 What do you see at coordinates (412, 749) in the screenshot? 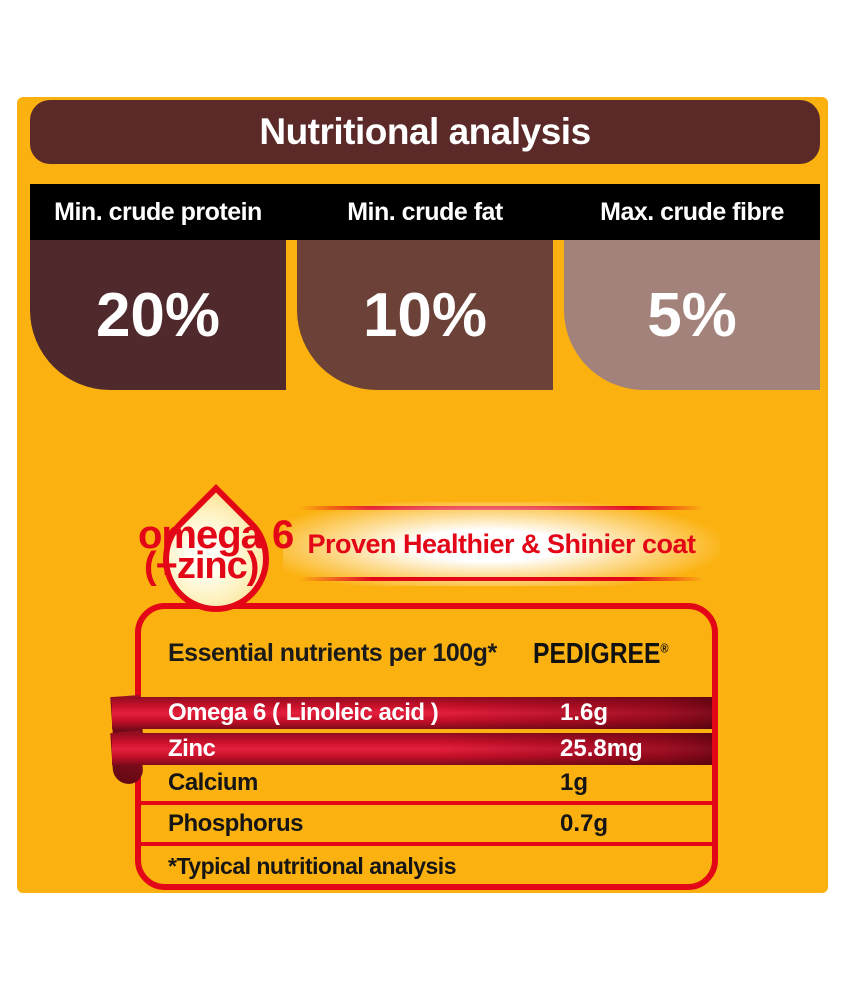
I see `table-row-zinc: Zinc 25.8mg` at bounding box center [412, 749].